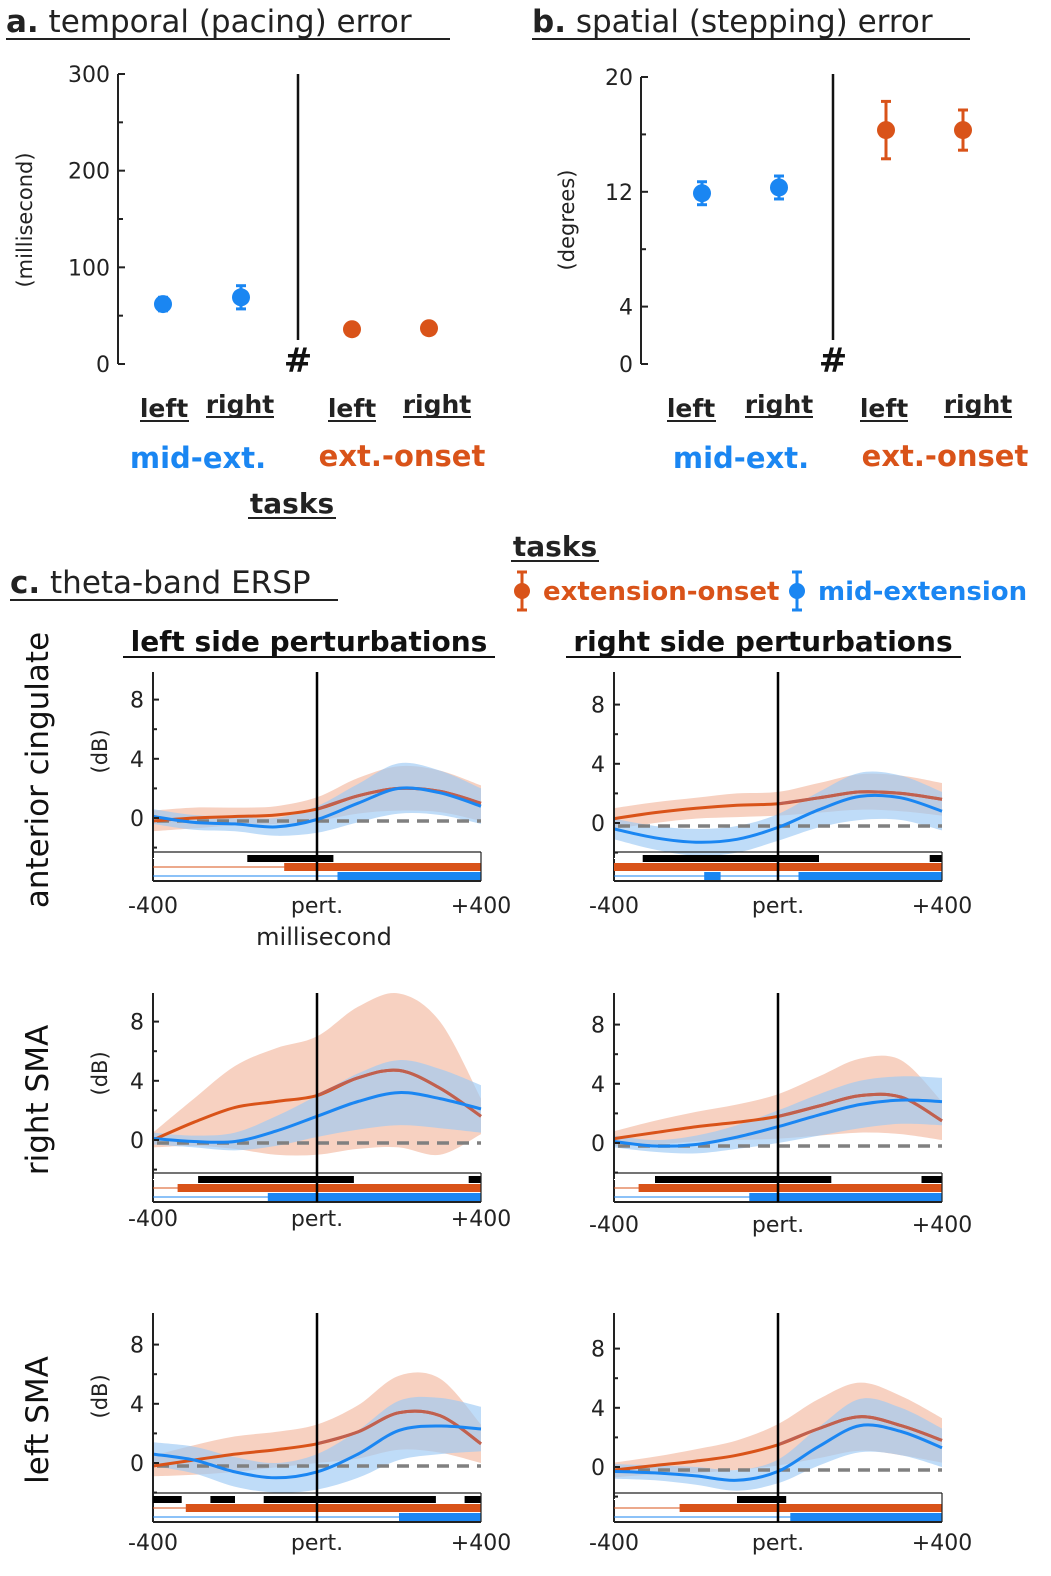  What do you see at coordinates (567, 220) in the screenshot?
I see `panel-b-ylabel: (degrees)` at bounding box center [567, 220].